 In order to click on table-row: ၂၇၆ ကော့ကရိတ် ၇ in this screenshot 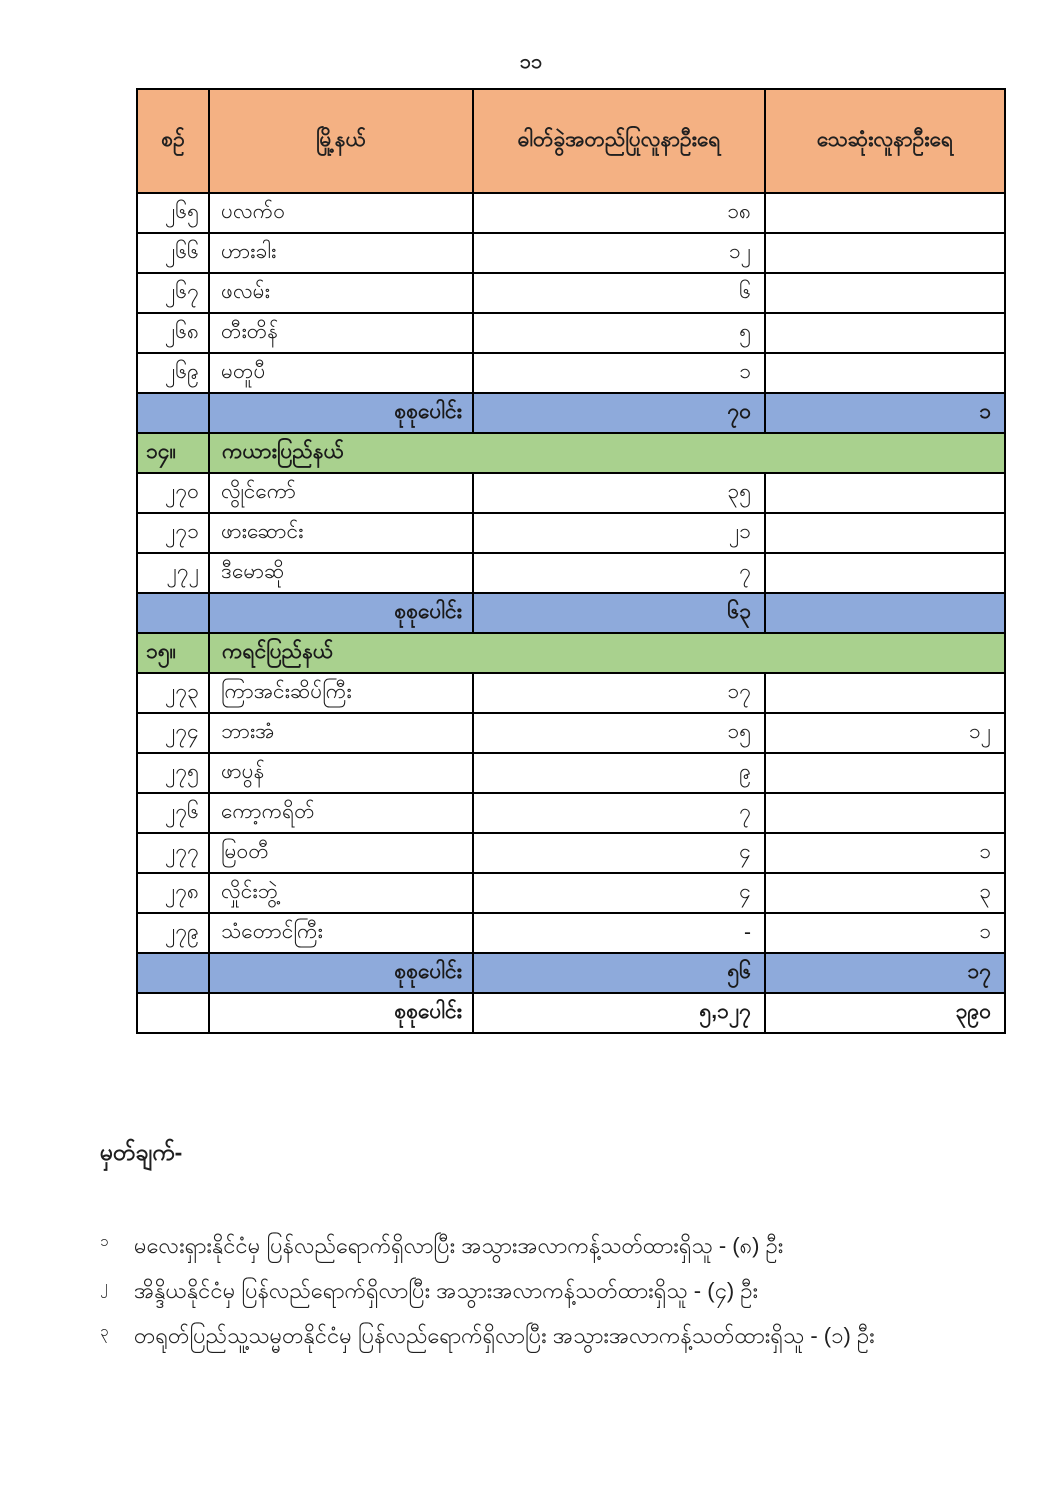, I will do `click(571, 813)`.